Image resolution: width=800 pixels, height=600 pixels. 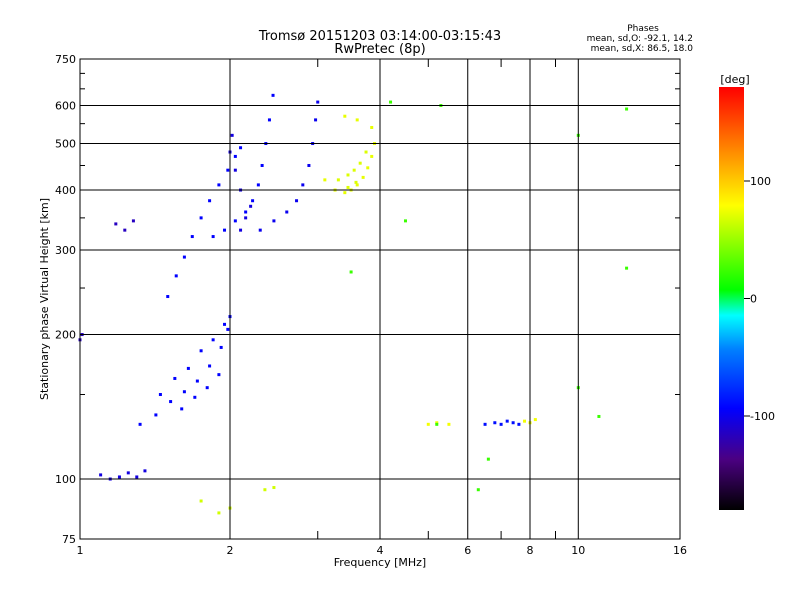 What do you see at coordinates (731, 298) in the screenshot?
I see `colorbar` at bounding box center [731, 298].